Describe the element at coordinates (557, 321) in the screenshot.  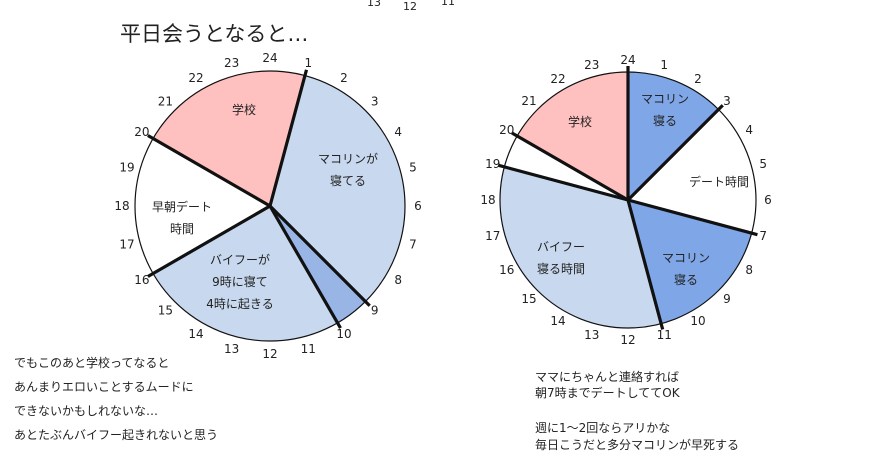
I see `right-hour-tick-14: 14` at that location.